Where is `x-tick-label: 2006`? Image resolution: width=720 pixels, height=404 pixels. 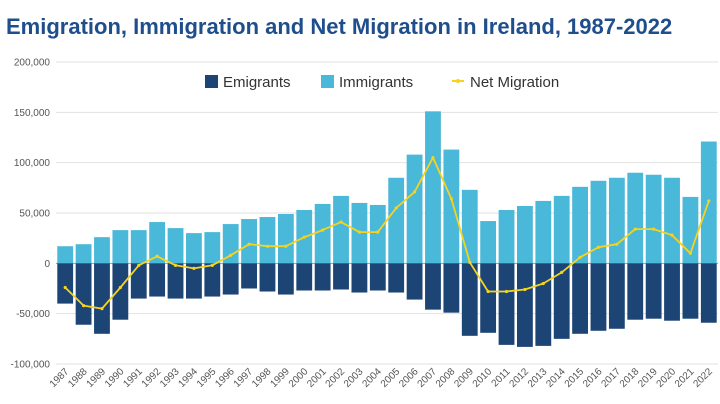 x-tick-label: 2006 is located at coordinates (409, 378).